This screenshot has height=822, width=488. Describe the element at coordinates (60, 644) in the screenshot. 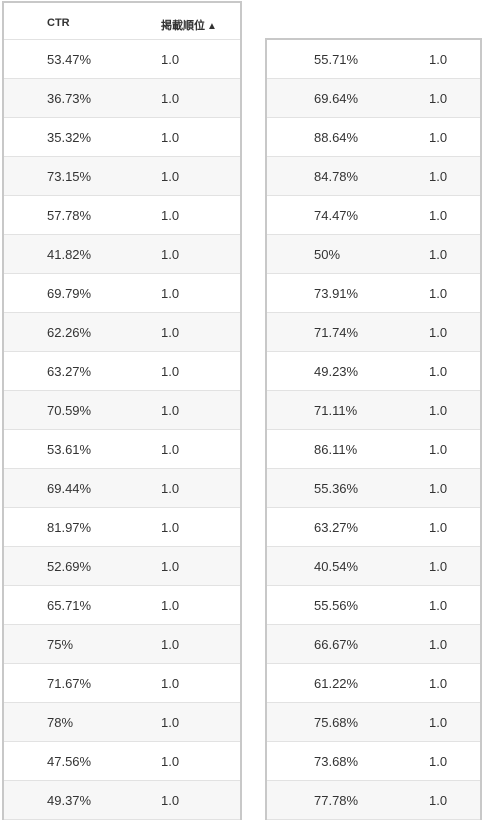

I see `ctr-cell: 75%` at that location.